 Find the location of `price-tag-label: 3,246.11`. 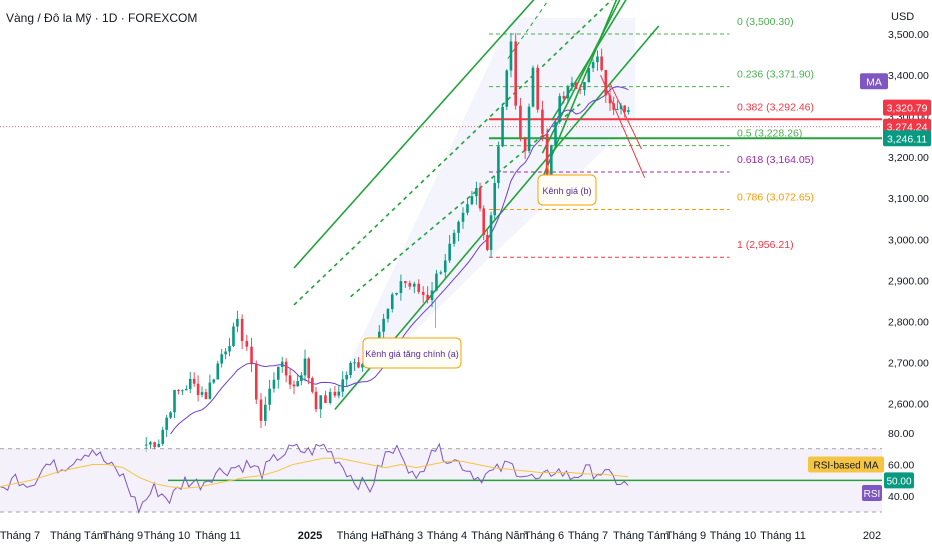

price-tag-label: 3,246.11 is located at coordinates (907, 139).